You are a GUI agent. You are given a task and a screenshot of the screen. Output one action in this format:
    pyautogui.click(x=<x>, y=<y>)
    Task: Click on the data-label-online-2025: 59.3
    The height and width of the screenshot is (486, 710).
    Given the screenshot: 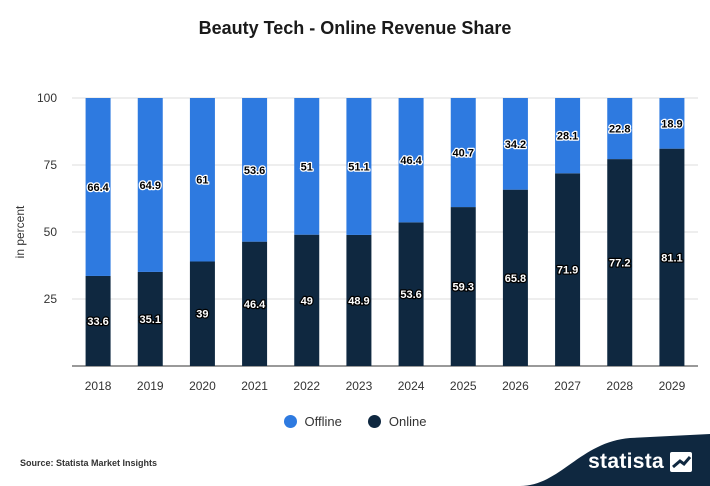 What is the action you would take?
    pyautogui.click(x=463, y=288)
    